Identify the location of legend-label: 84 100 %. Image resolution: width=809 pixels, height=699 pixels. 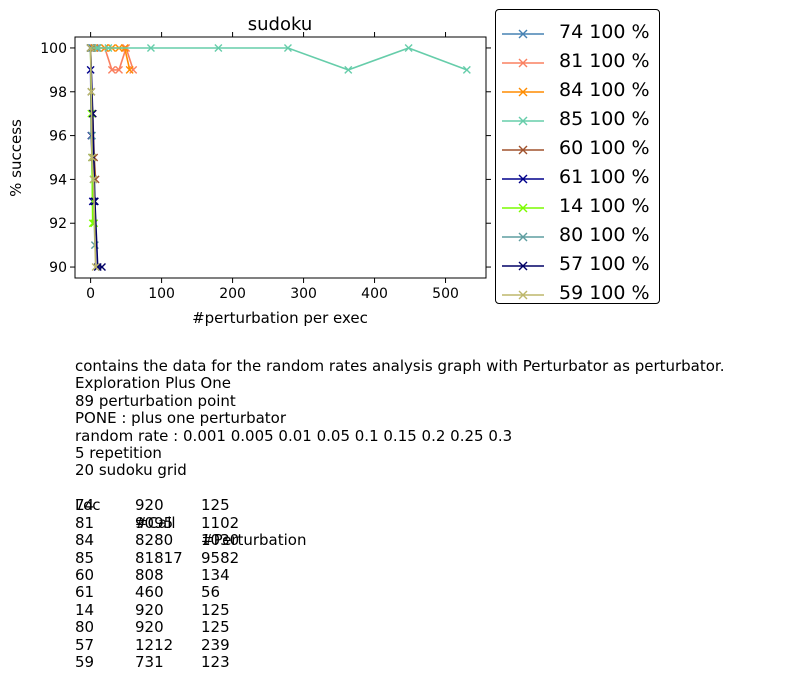
(604, 90).